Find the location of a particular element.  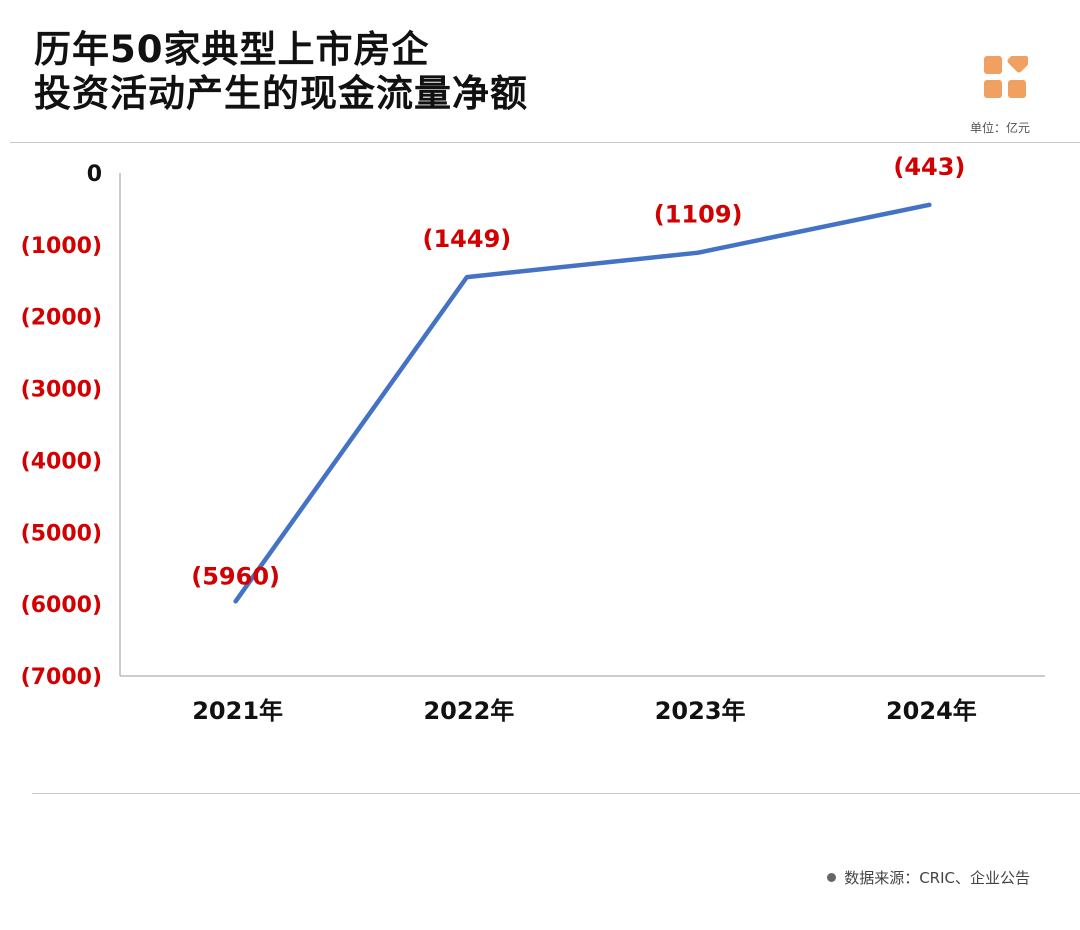

y-tick-label: (2000) is located at coordinates (61, 318).